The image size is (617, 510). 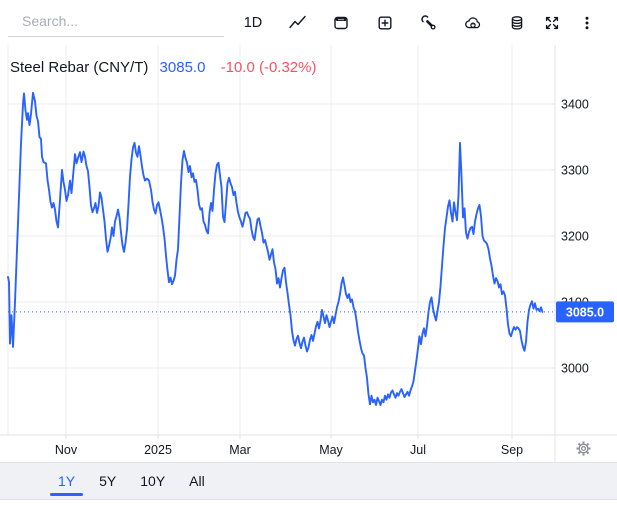 I want to click on cloud-download-icon, so click(x=473, y=22).